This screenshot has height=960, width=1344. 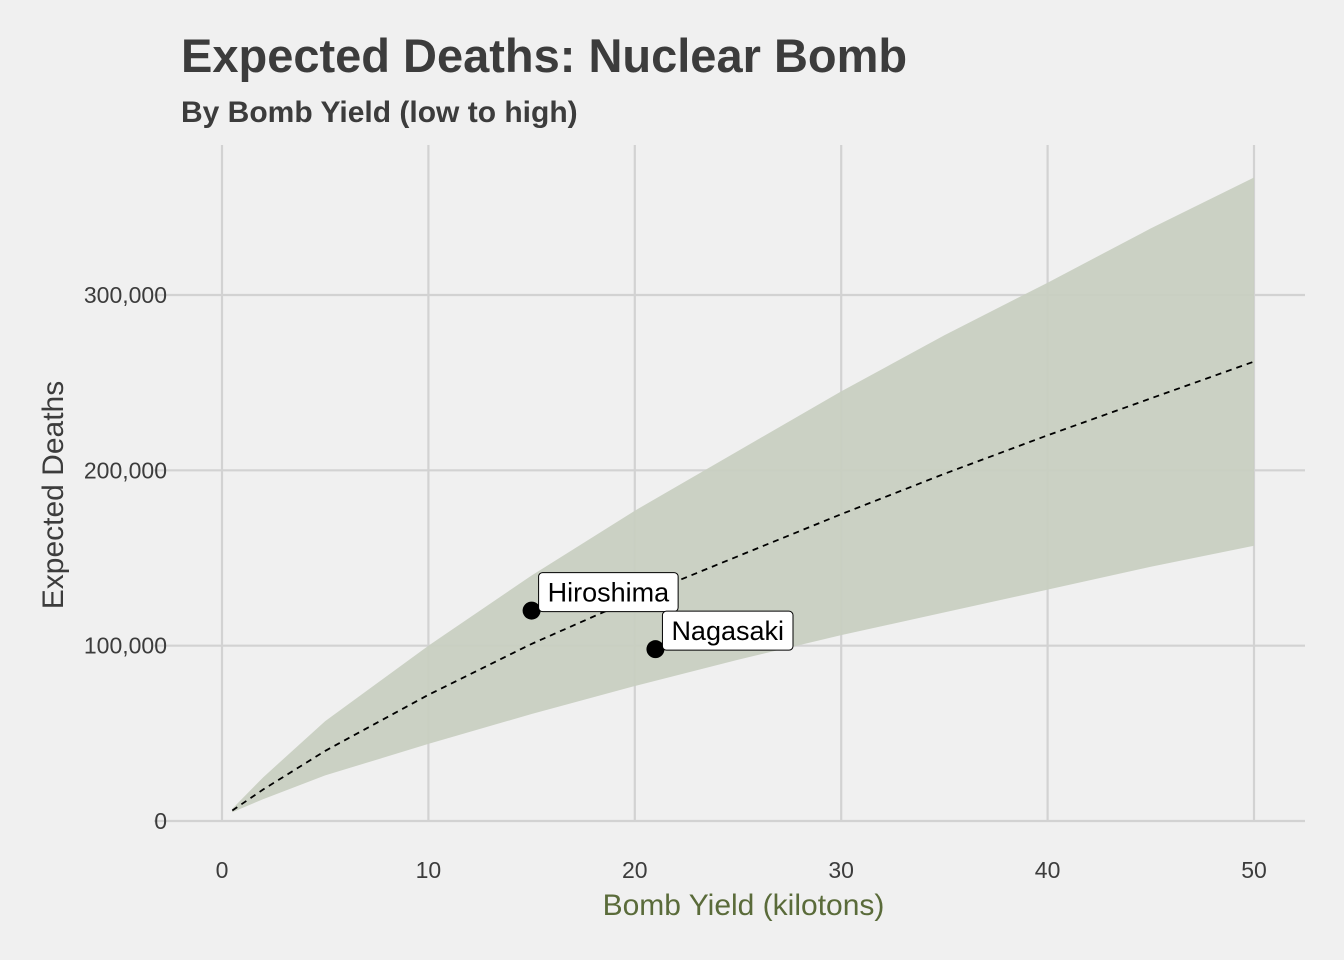 I want to click on point-label-hiroshima: Hiroshima, so click(x=609, y=593).